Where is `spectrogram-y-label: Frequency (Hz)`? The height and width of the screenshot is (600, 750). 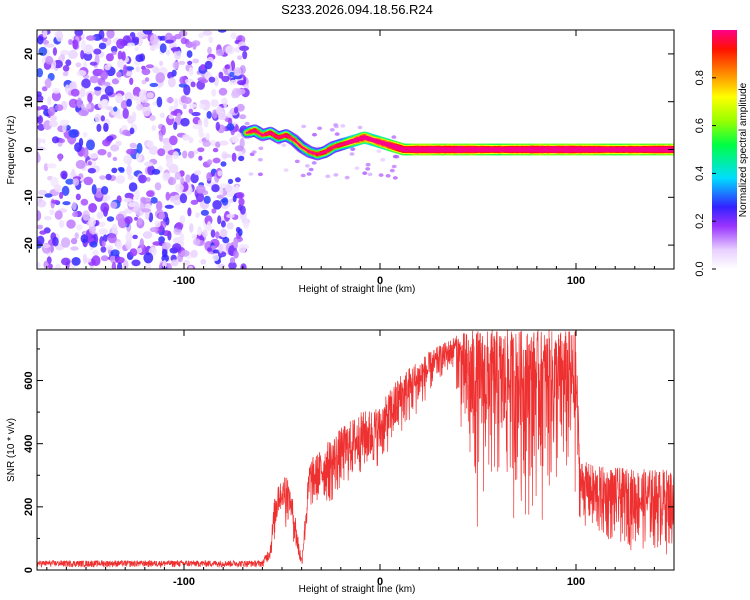 spectrogram-y-label: Frequency (Hz) is located at coordinates (11, 150).